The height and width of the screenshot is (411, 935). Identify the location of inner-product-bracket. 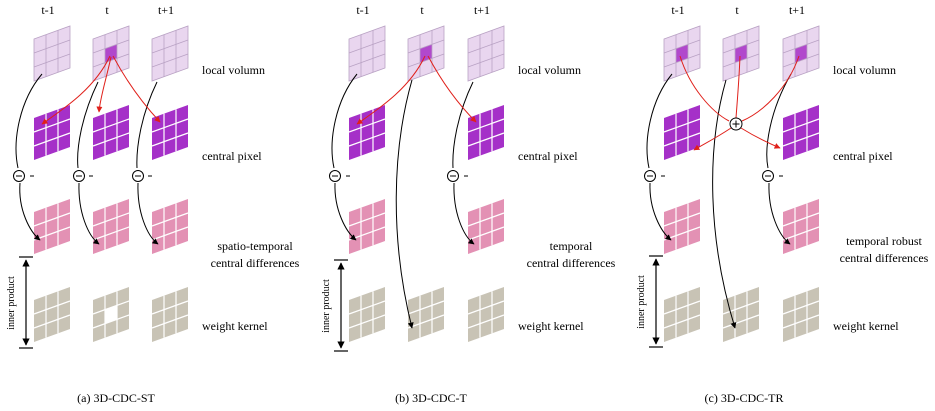
(656, 301).